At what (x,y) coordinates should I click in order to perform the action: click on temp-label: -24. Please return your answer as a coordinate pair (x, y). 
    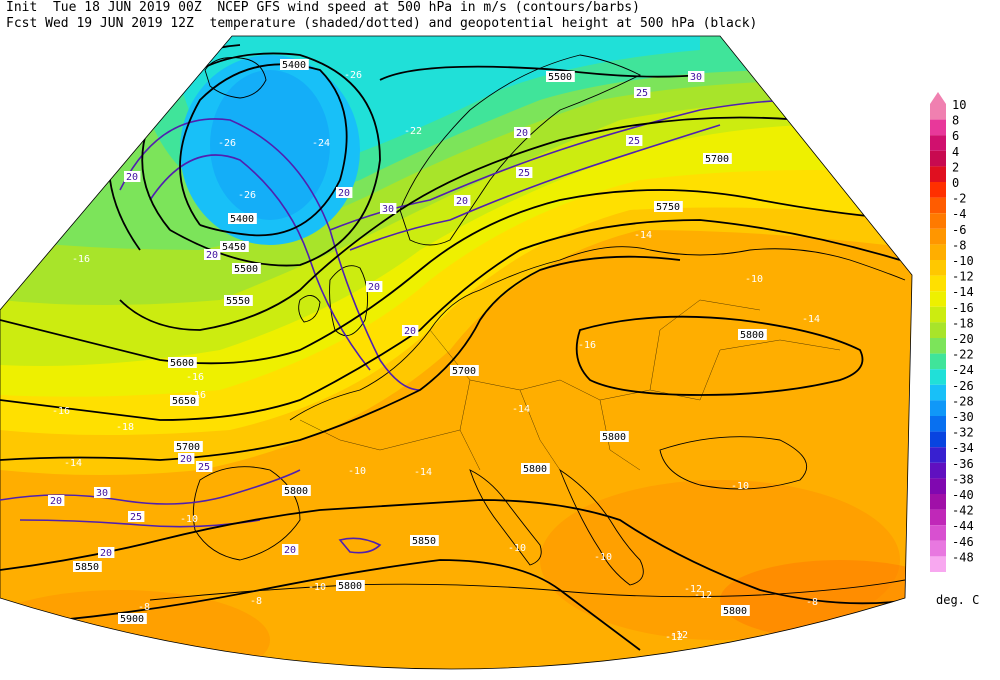
    Looking at the image, I should click on (321, 143).